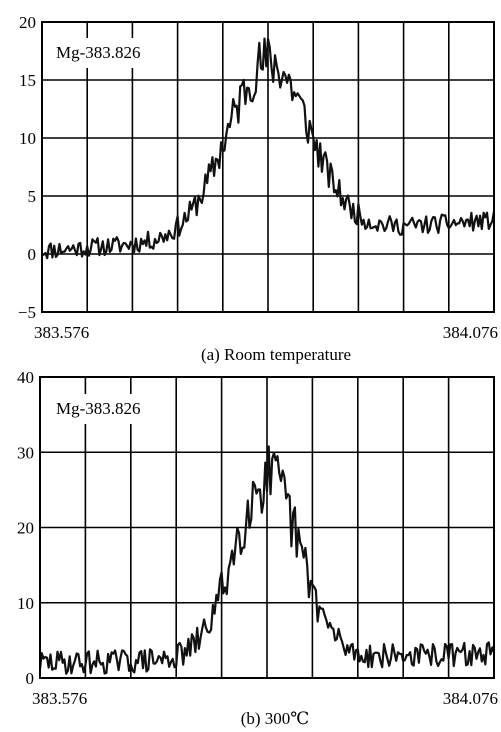 The height and width of the screenshot is (732, 501). What do you see at coordinates (27, 167) in the screenshot?
I see `y-tick-labels: −5 0 5 10 15 20` at bounding box center [27, 167].